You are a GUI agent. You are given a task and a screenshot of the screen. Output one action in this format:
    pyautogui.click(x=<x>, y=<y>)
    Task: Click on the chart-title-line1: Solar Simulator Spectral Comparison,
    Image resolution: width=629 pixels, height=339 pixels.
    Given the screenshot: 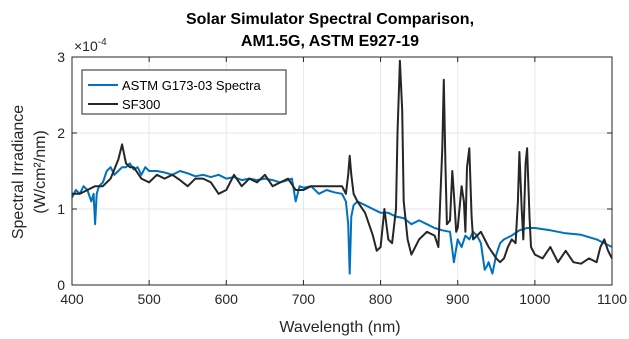 What is the action you would take?
    pyautogui.click(x=330, y=19)
    